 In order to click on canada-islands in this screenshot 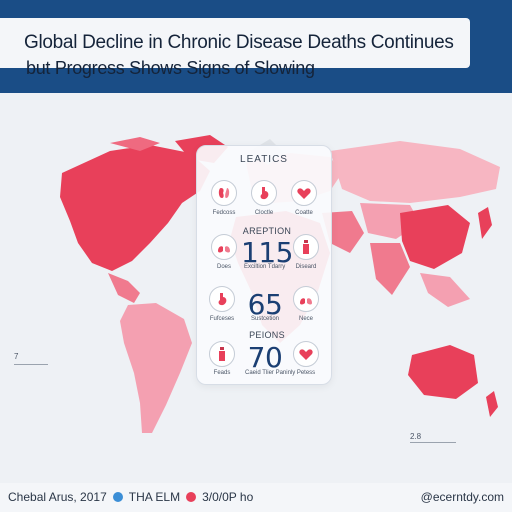, I will do `click(135, 144)`.